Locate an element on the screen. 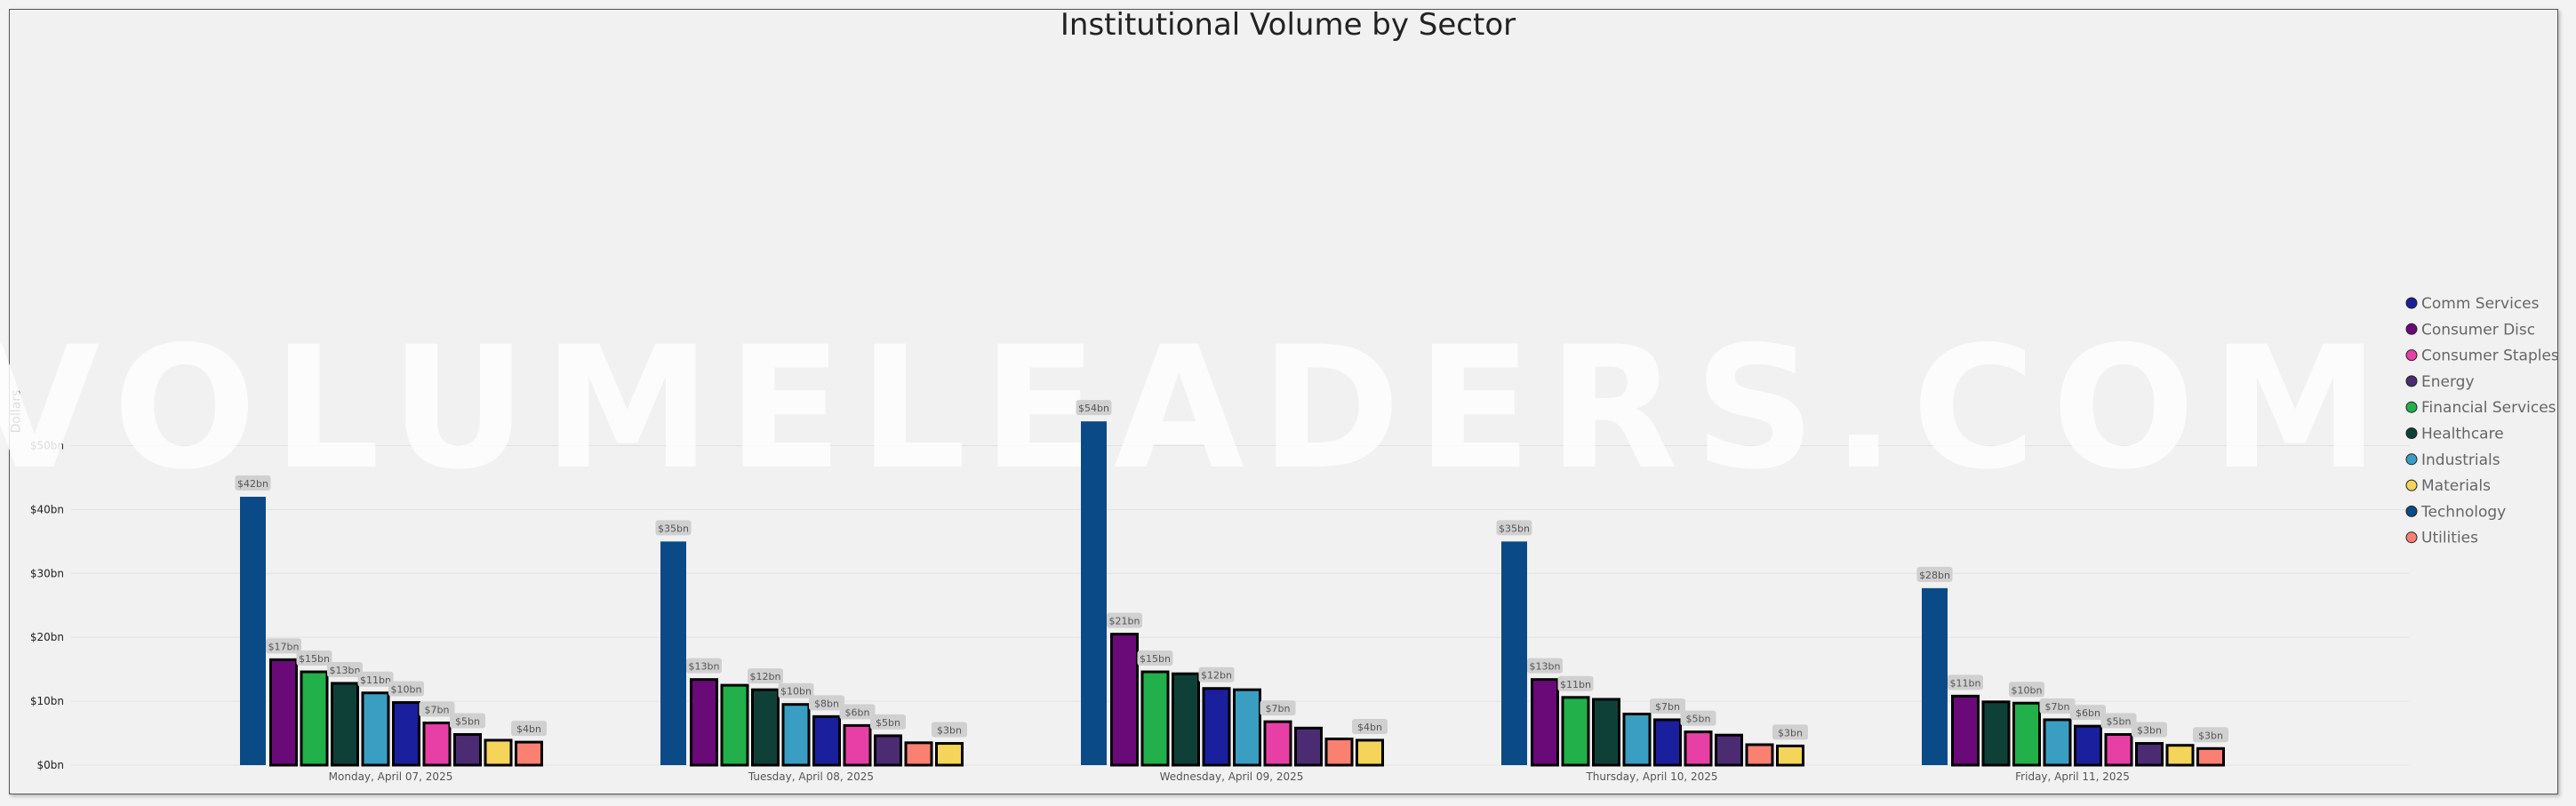 This screenshot has height=806, width=2576. legend-item: Materials is located at coordinates (2456, 486).